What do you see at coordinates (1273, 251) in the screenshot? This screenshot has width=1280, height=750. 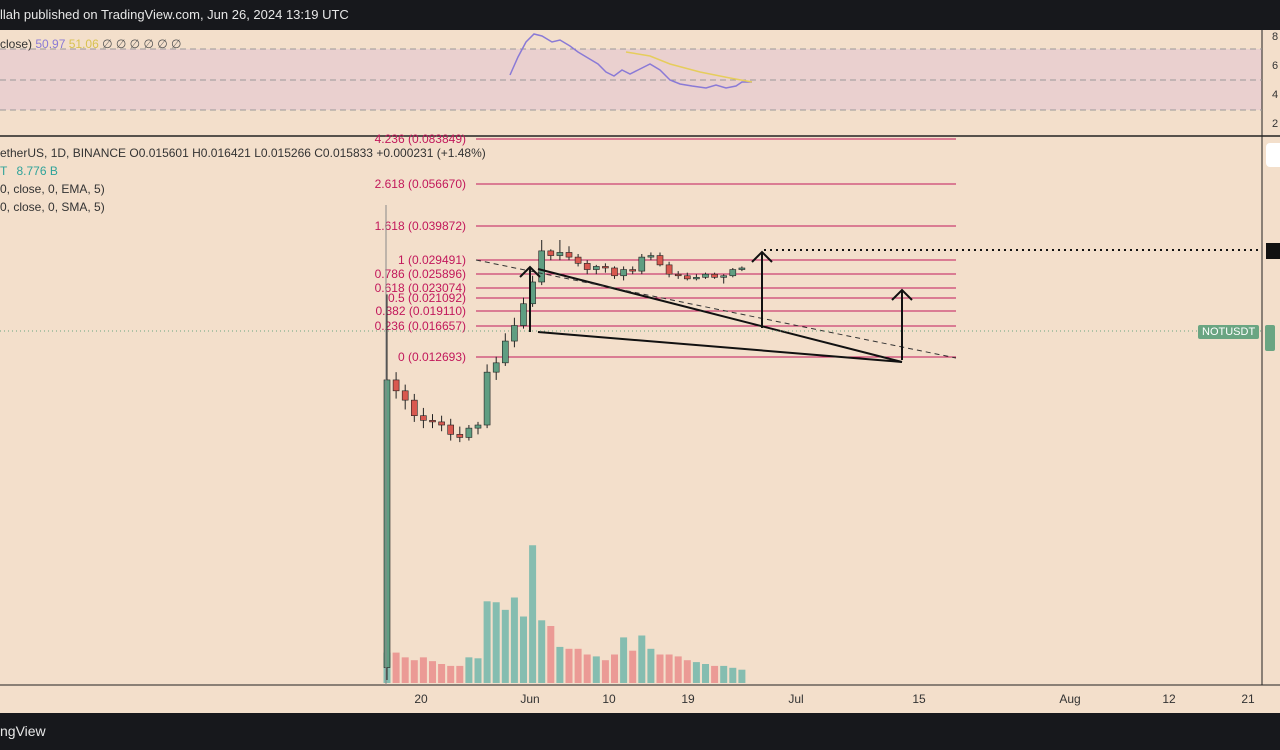 I see `crosshair-price-box` at bounding box center [1273, 251].